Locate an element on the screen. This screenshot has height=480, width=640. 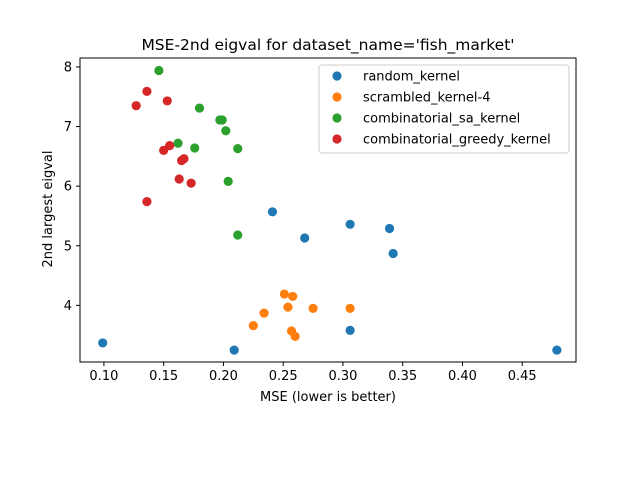
y-tick-label: 5 is located at coordinates (68, 246).